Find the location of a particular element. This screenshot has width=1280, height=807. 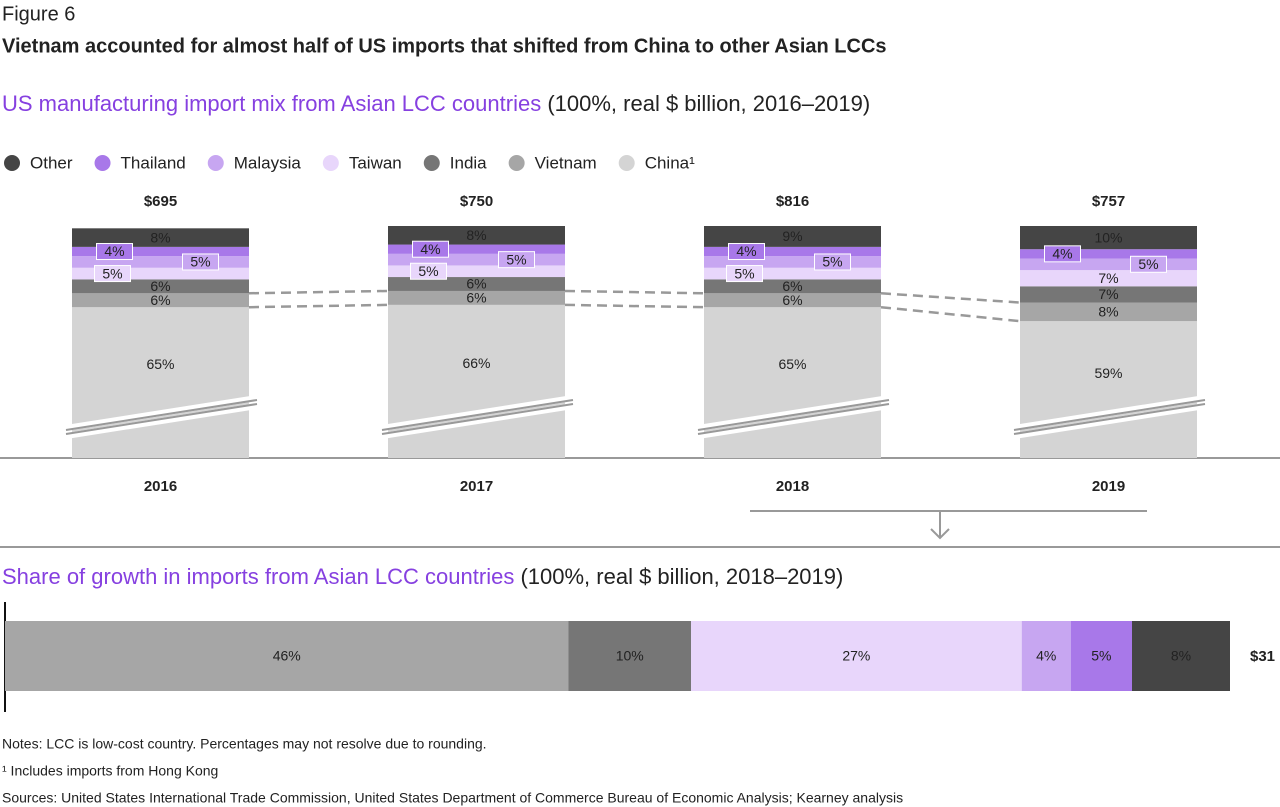

subtitle-note: (100%, real $ billion, 2018–2019) is located at coordinates (681, 576).